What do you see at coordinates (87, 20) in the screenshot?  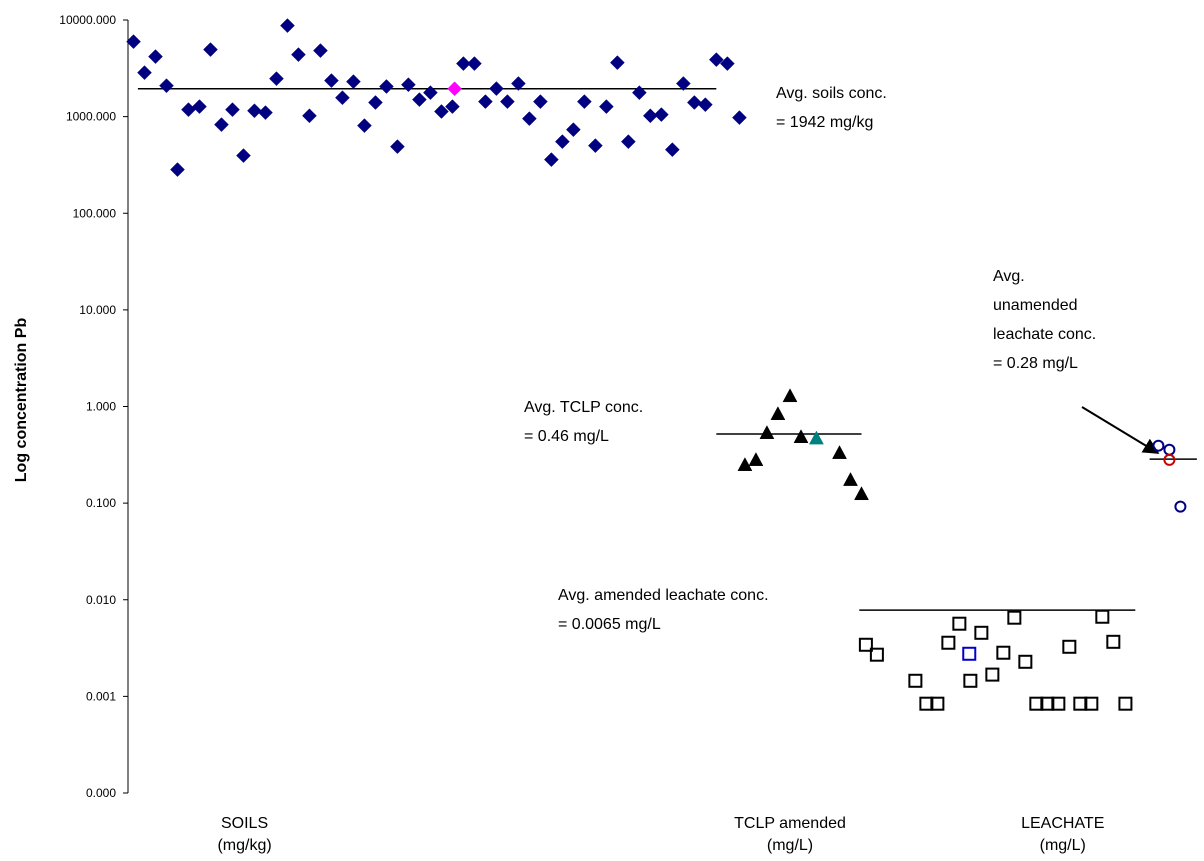 I see `y-tick-label: 10000.000` at bounding box center [87, 20].